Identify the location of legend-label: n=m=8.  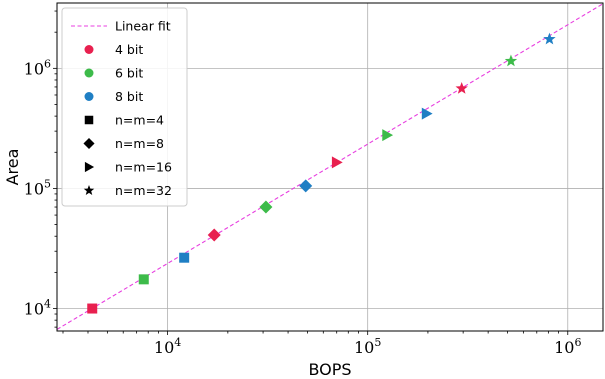
(139, 143).